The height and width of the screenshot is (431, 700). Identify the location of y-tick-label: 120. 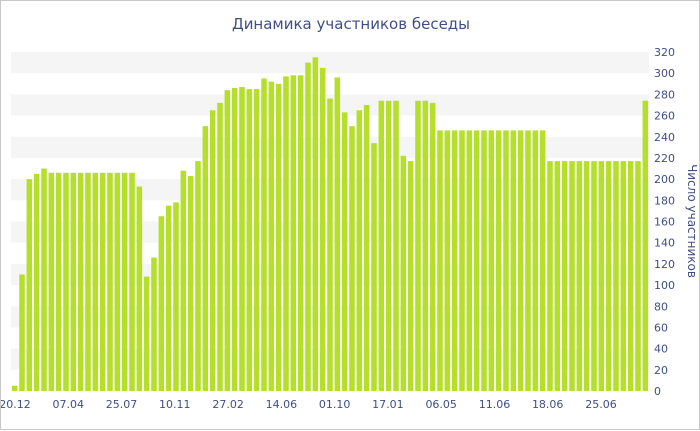
(664, 264).